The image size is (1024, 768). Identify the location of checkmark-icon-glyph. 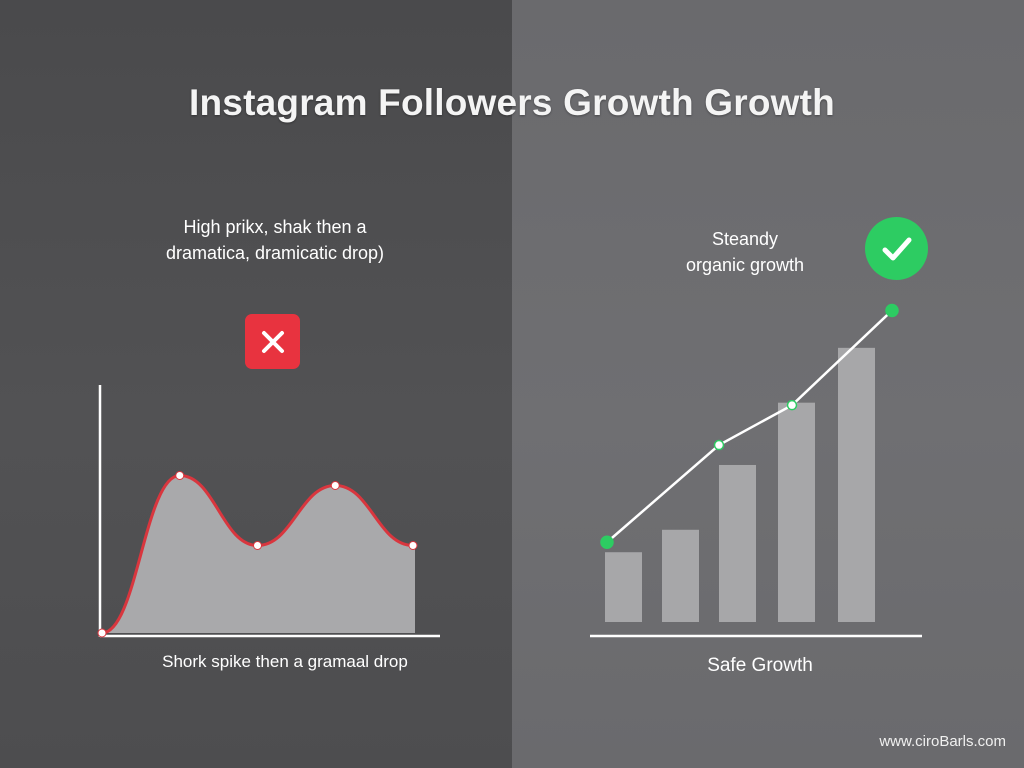
(896, 248).